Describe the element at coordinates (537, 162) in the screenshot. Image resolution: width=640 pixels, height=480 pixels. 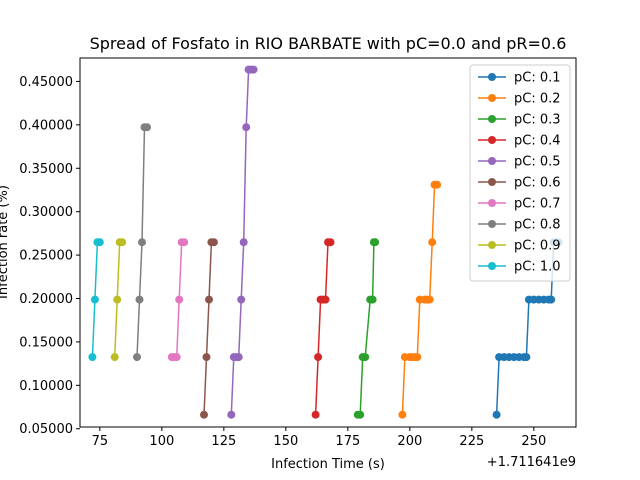
I see `legend-label: pC: 0.5` at that location.